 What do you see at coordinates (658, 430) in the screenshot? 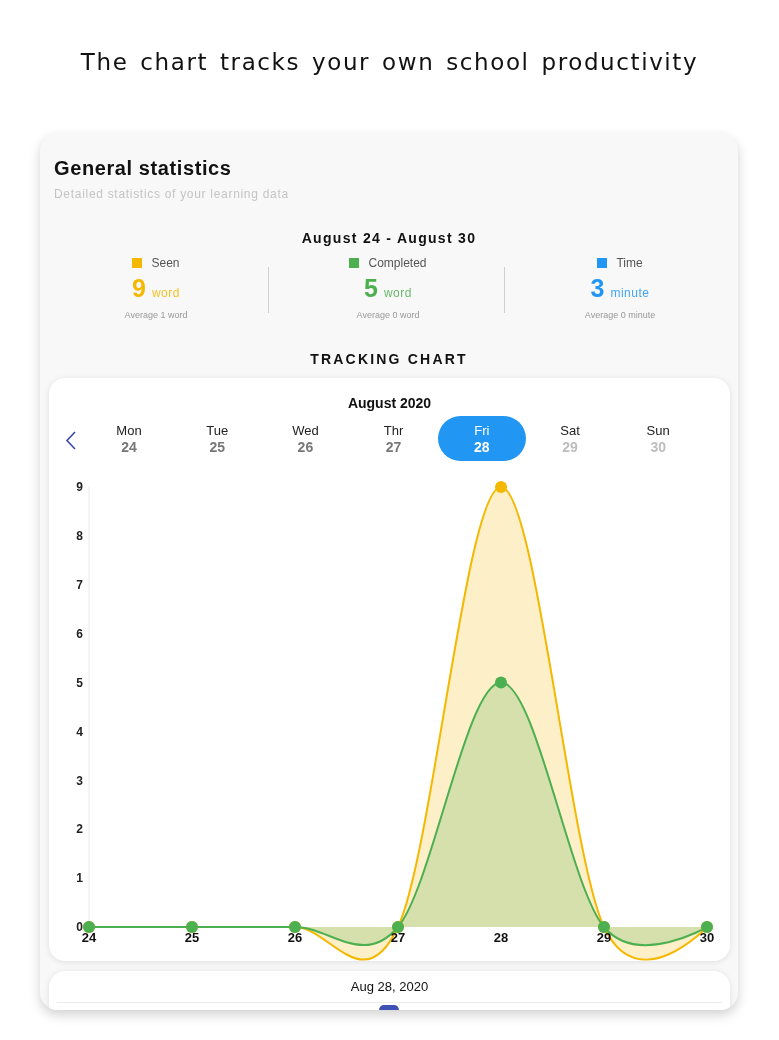
I see `text: Sun` at bounding box center [658, 430].